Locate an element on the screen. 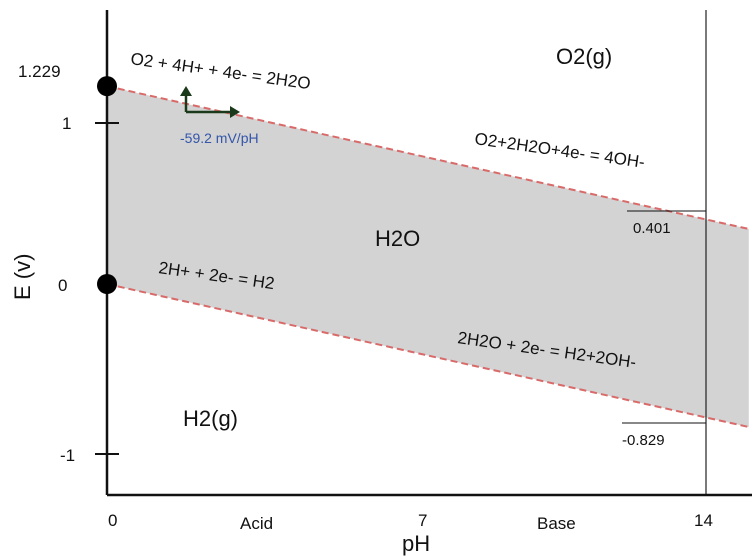 The height and width of the screenshot is (557, 752). region-label-h2o: H2O is located at coordinates (397, 238).